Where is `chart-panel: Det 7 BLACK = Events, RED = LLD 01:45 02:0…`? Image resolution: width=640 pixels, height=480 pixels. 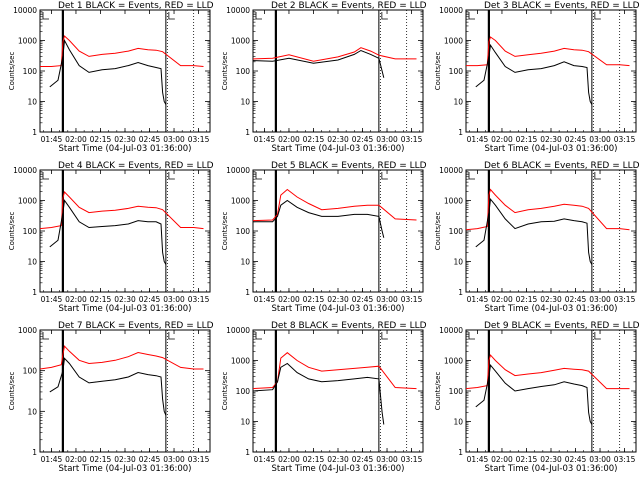 chart-panel: Det 7 BLACK = Events, RED = LLD 01:45 02:0… is located at coordinates (111, 397).